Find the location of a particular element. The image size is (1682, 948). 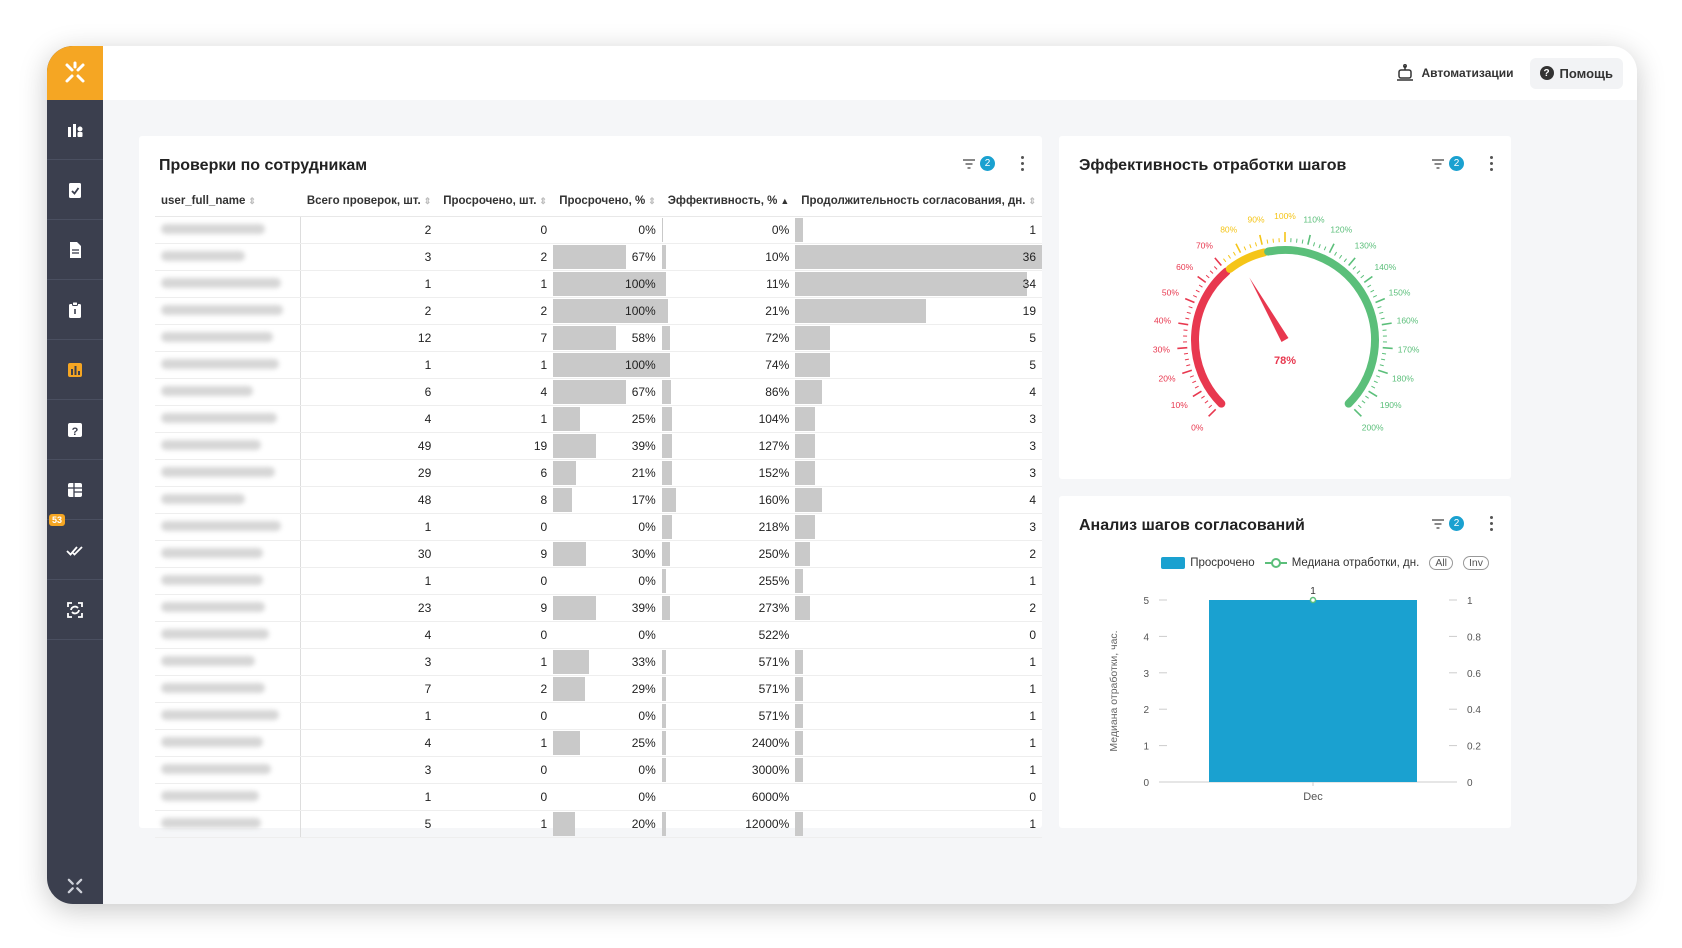

table-row: 29 6 21% 152% 3 is located at coordinates (598, 473).